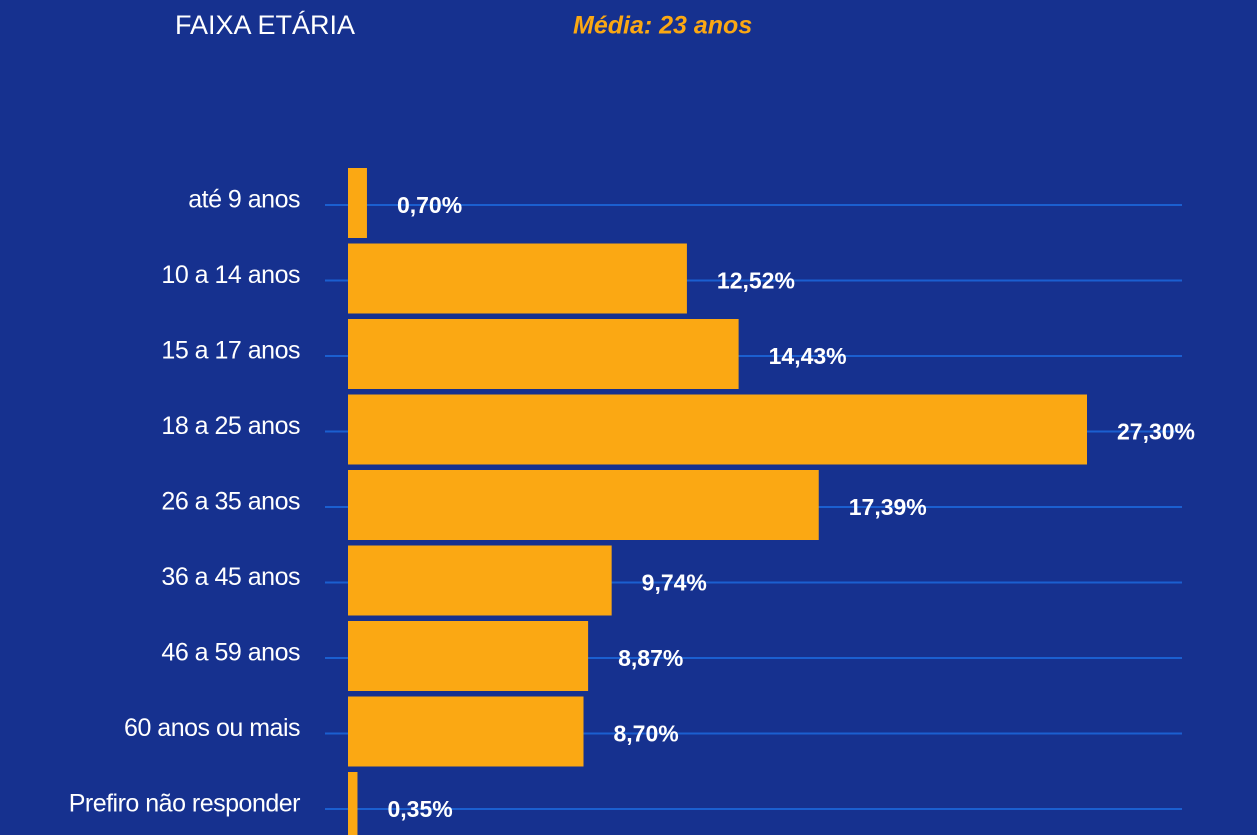 The width and height of the screenshot is (1257, 835). What do you see at coordinates (212, 728) in the screenshot?
I see `category-label: 60 anos ou mais` at bounding box center [212, 728].